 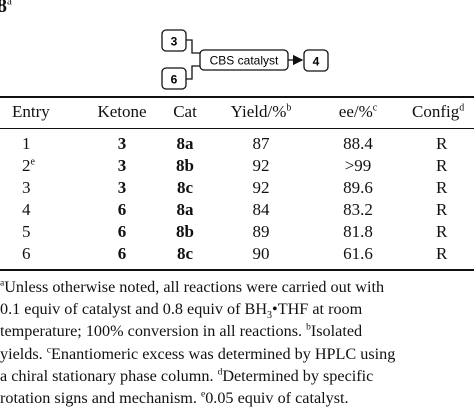 What do you see at coordinates (358, 111) in the screenshot?
I see `header-ee: ee/%c` at bounding box center [358, 111].